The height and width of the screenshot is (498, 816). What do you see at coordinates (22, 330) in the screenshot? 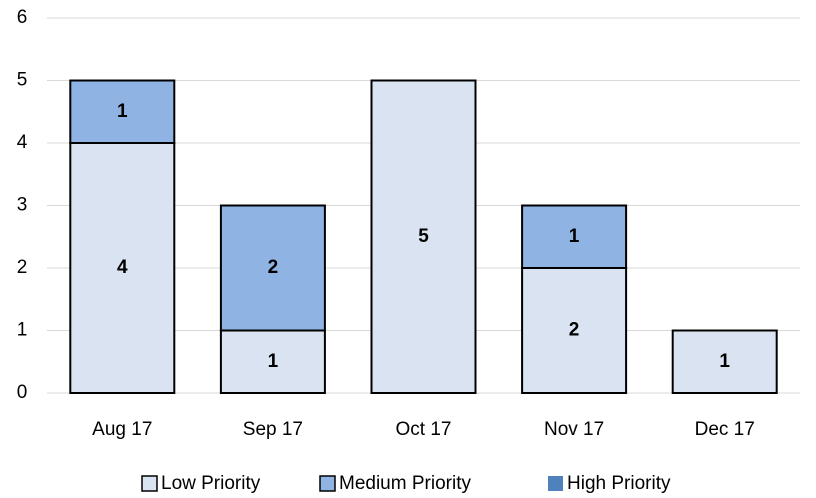
I see `y-tick-label: 1` at bounding box center [22, 330].